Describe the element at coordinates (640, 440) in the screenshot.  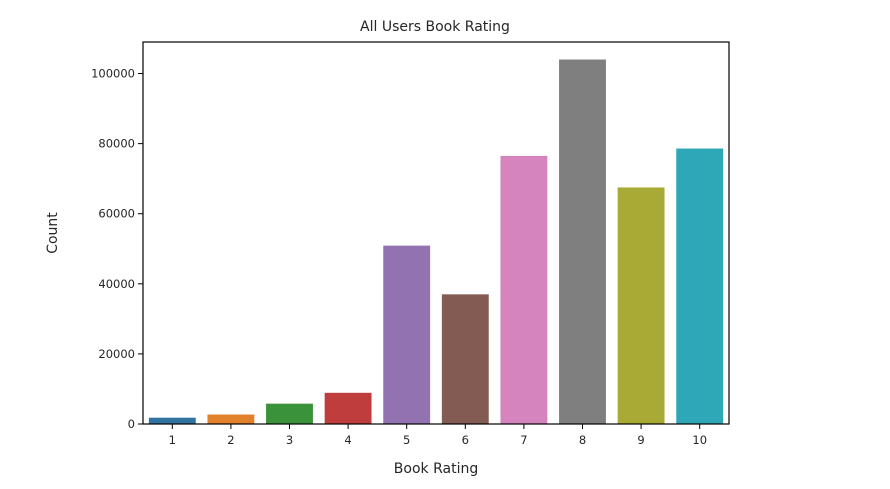
I see `x-tick-label: 9` at that location.